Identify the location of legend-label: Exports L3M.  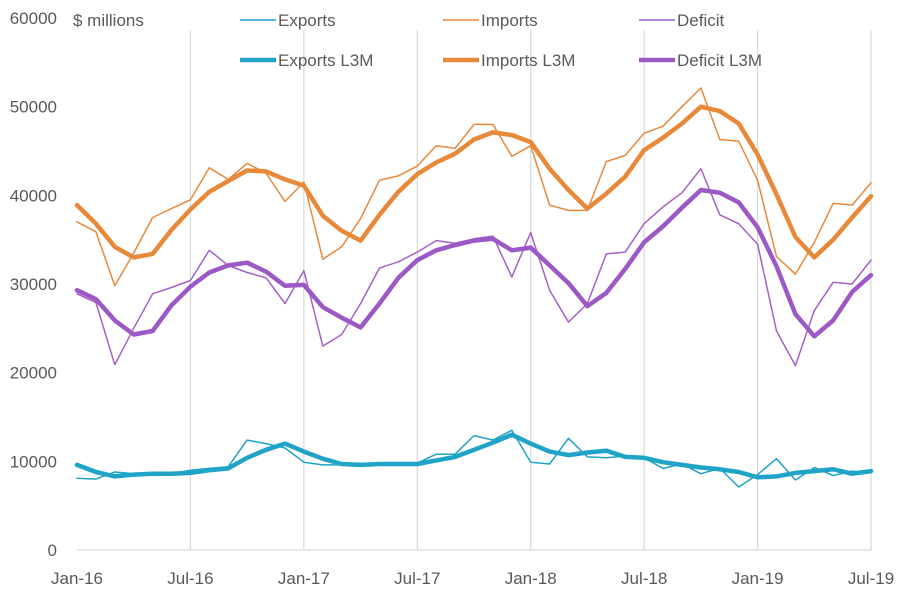
(325, 60).